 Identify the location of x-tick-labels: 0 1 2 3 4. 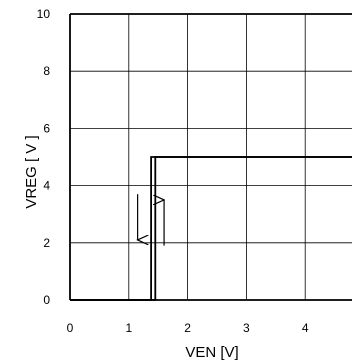
(188, 328).